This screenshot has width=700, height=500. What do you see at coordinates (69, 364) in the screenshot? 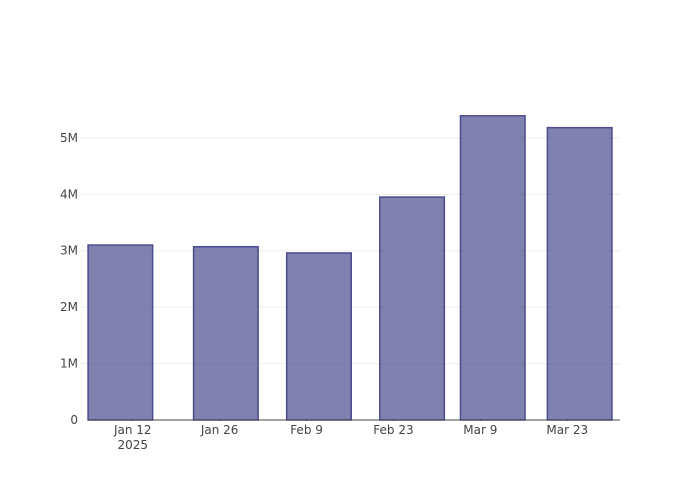
I see `y-tick-label: 1M` at bounding box center [69, 364].